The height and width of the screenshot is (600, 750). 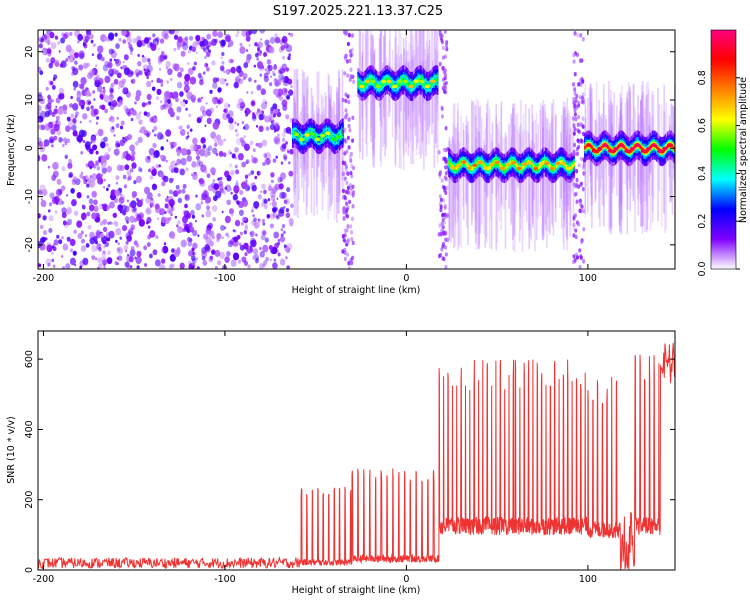 I want to click on colorbar-tick-label: 0.0, so click(x=702, y=268).